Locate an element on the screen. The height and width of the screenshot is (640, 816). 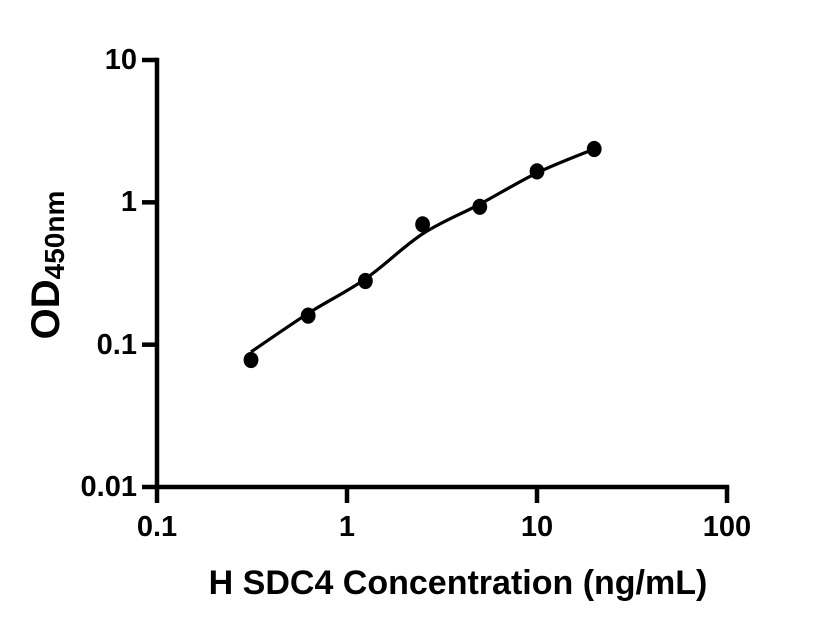
fit-curve-line is located at coordinates (422, 250).